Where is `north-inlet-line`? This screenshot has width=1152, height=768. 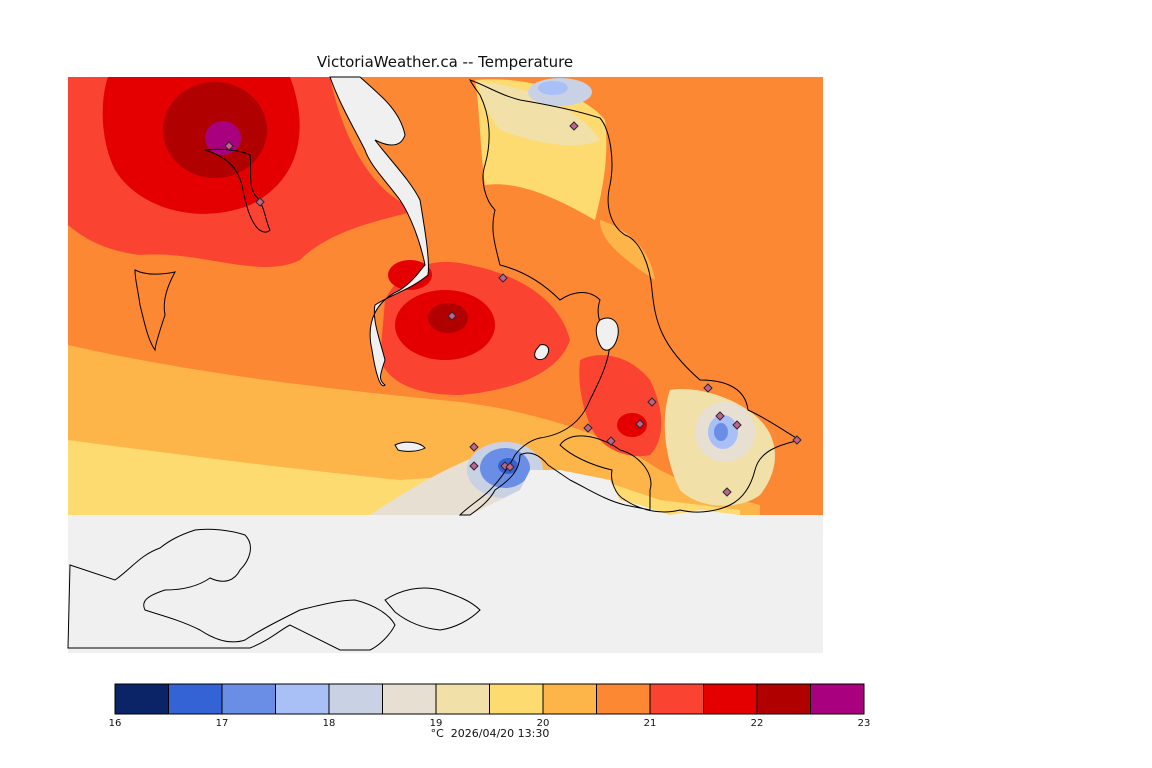
north-inlet-line is located at coordinates (237, 190).